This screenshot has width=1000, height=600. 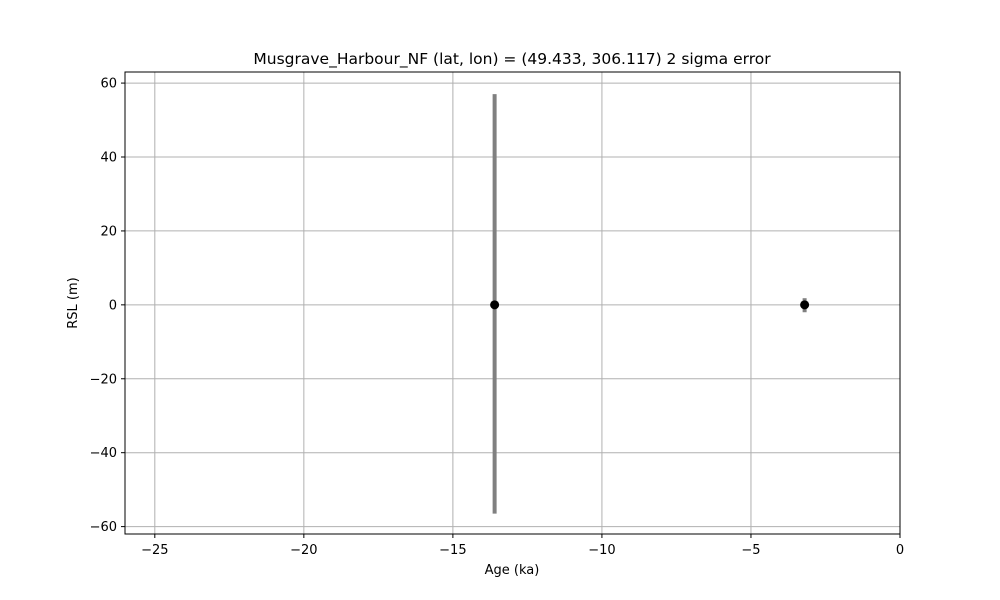 I want to click on y-tick-label: −40, so click(x=103, y=453).